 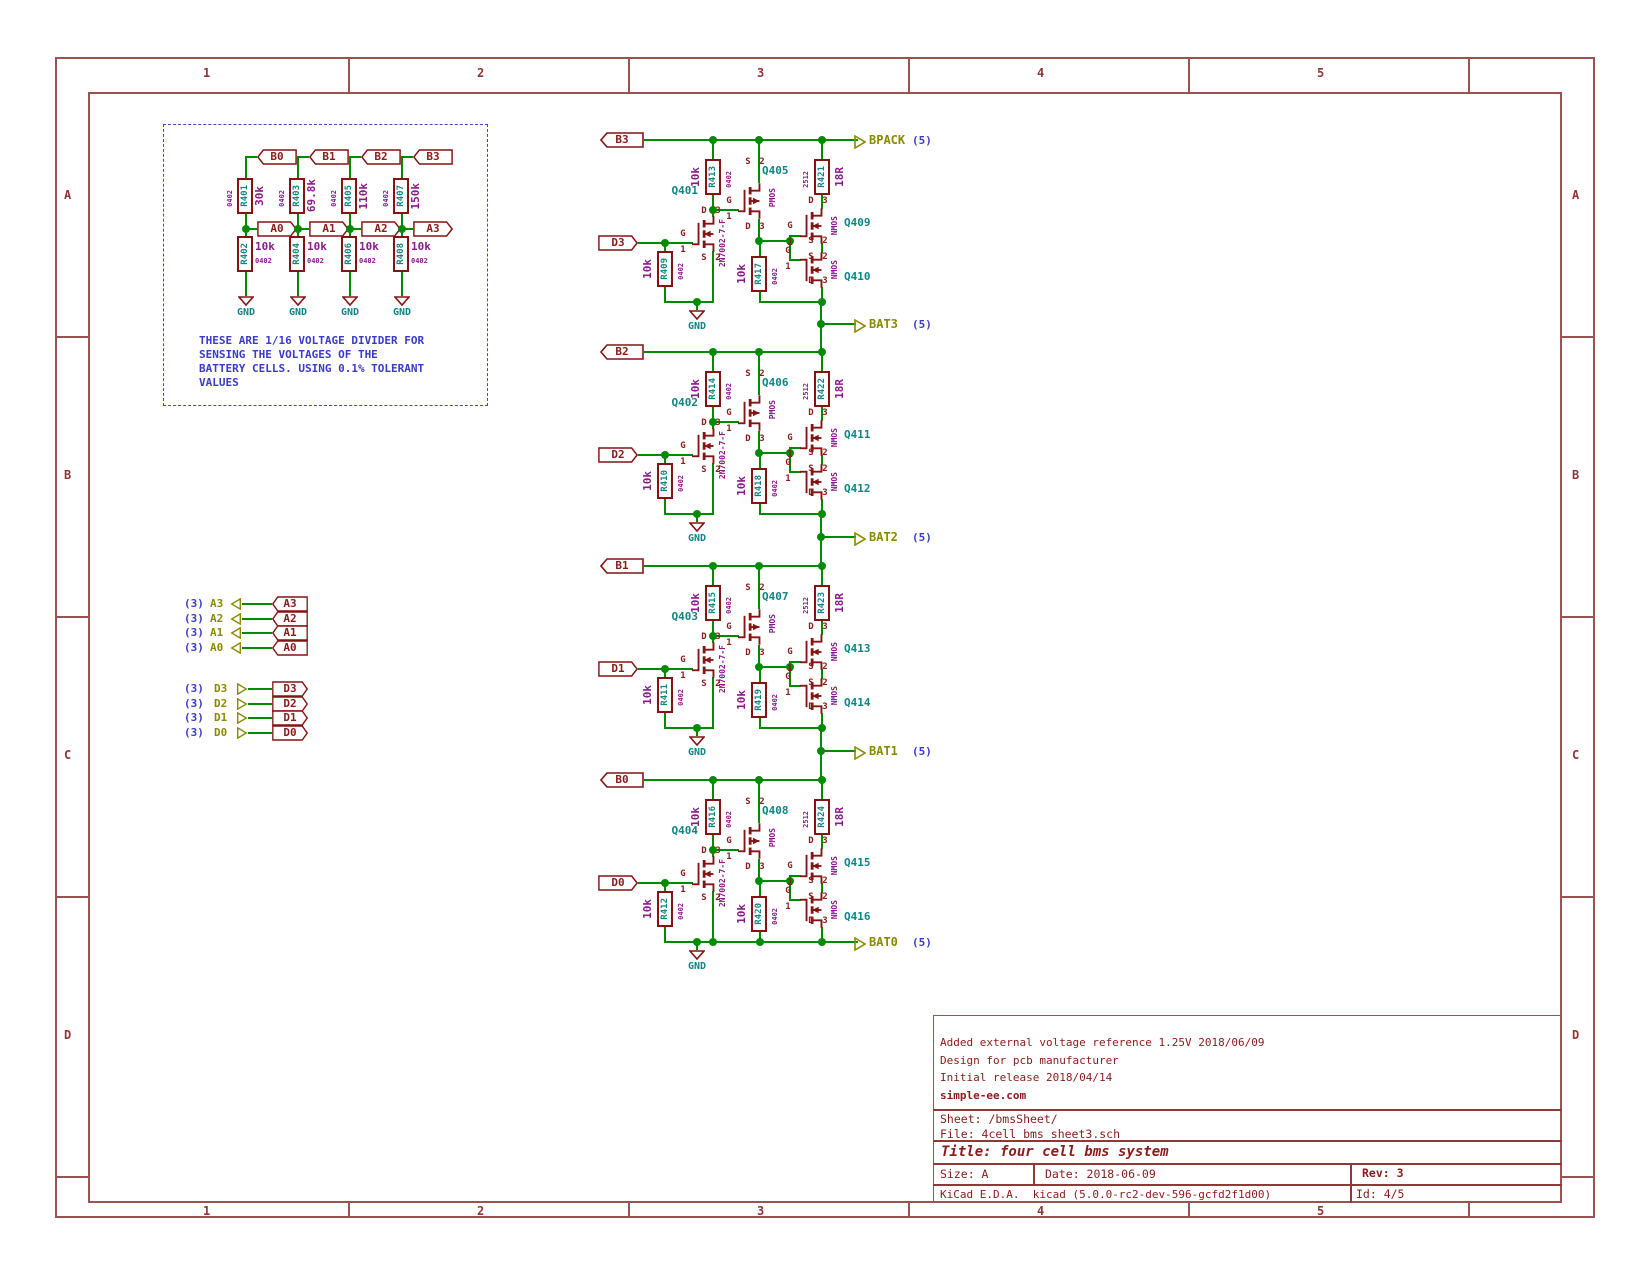 What do you see at coordinates (329, 157) in the screenshot?
I see `hier-label-b: B1` at bounding box center [329, 157].